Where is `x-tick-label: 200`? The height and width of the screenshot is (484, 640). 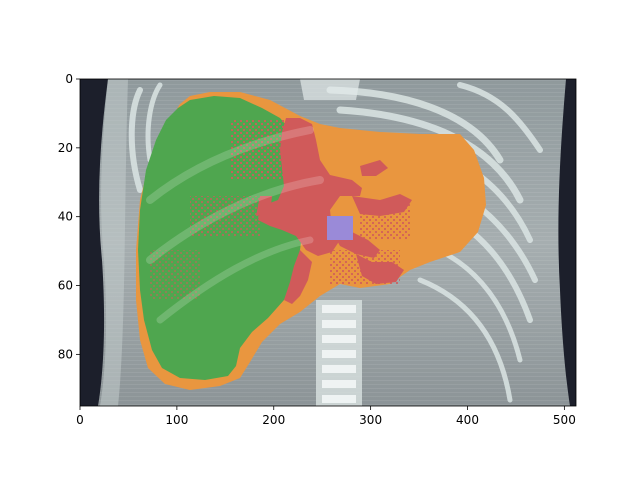 x-tick-label: 200 is located at coordinates (273, 420).